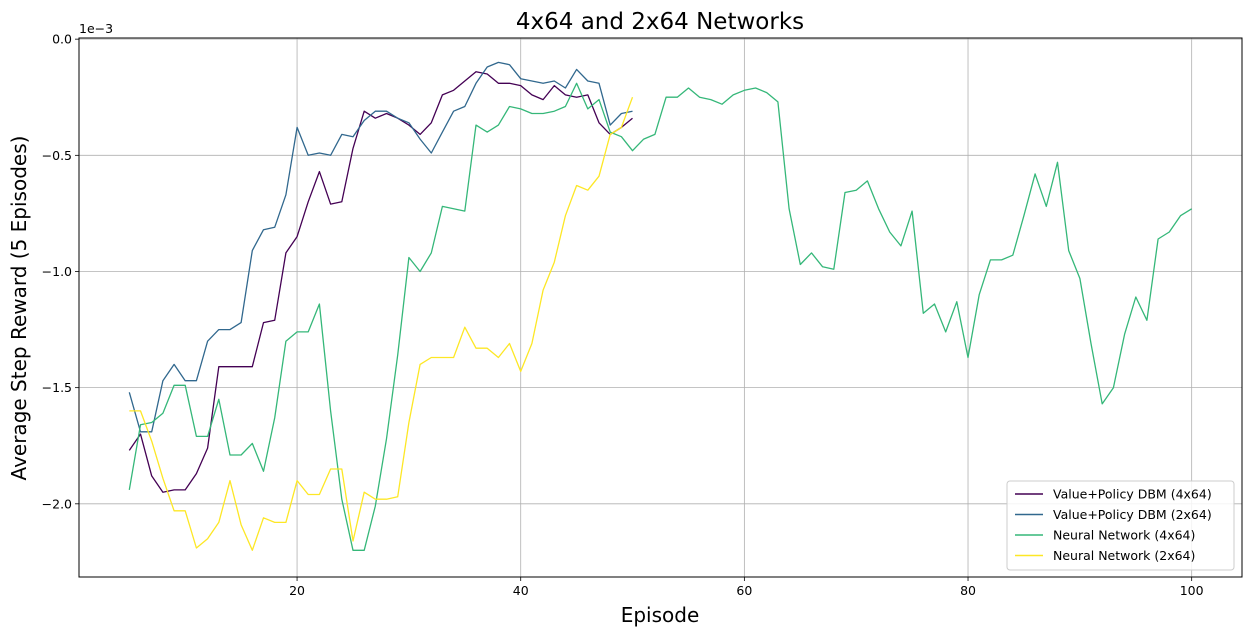  Describe the element at coordinates (968, 590) in the screenshot. I see `x-tick-label: 80` at that location.